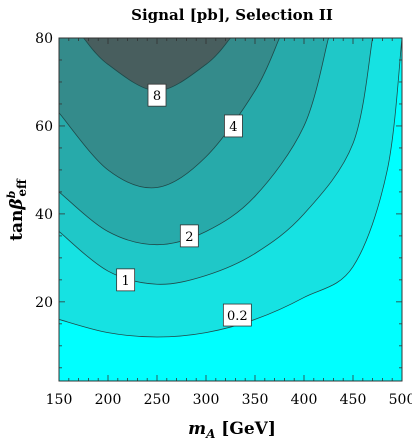  I want to click on x-tick-label: 300, so click(206, 400).